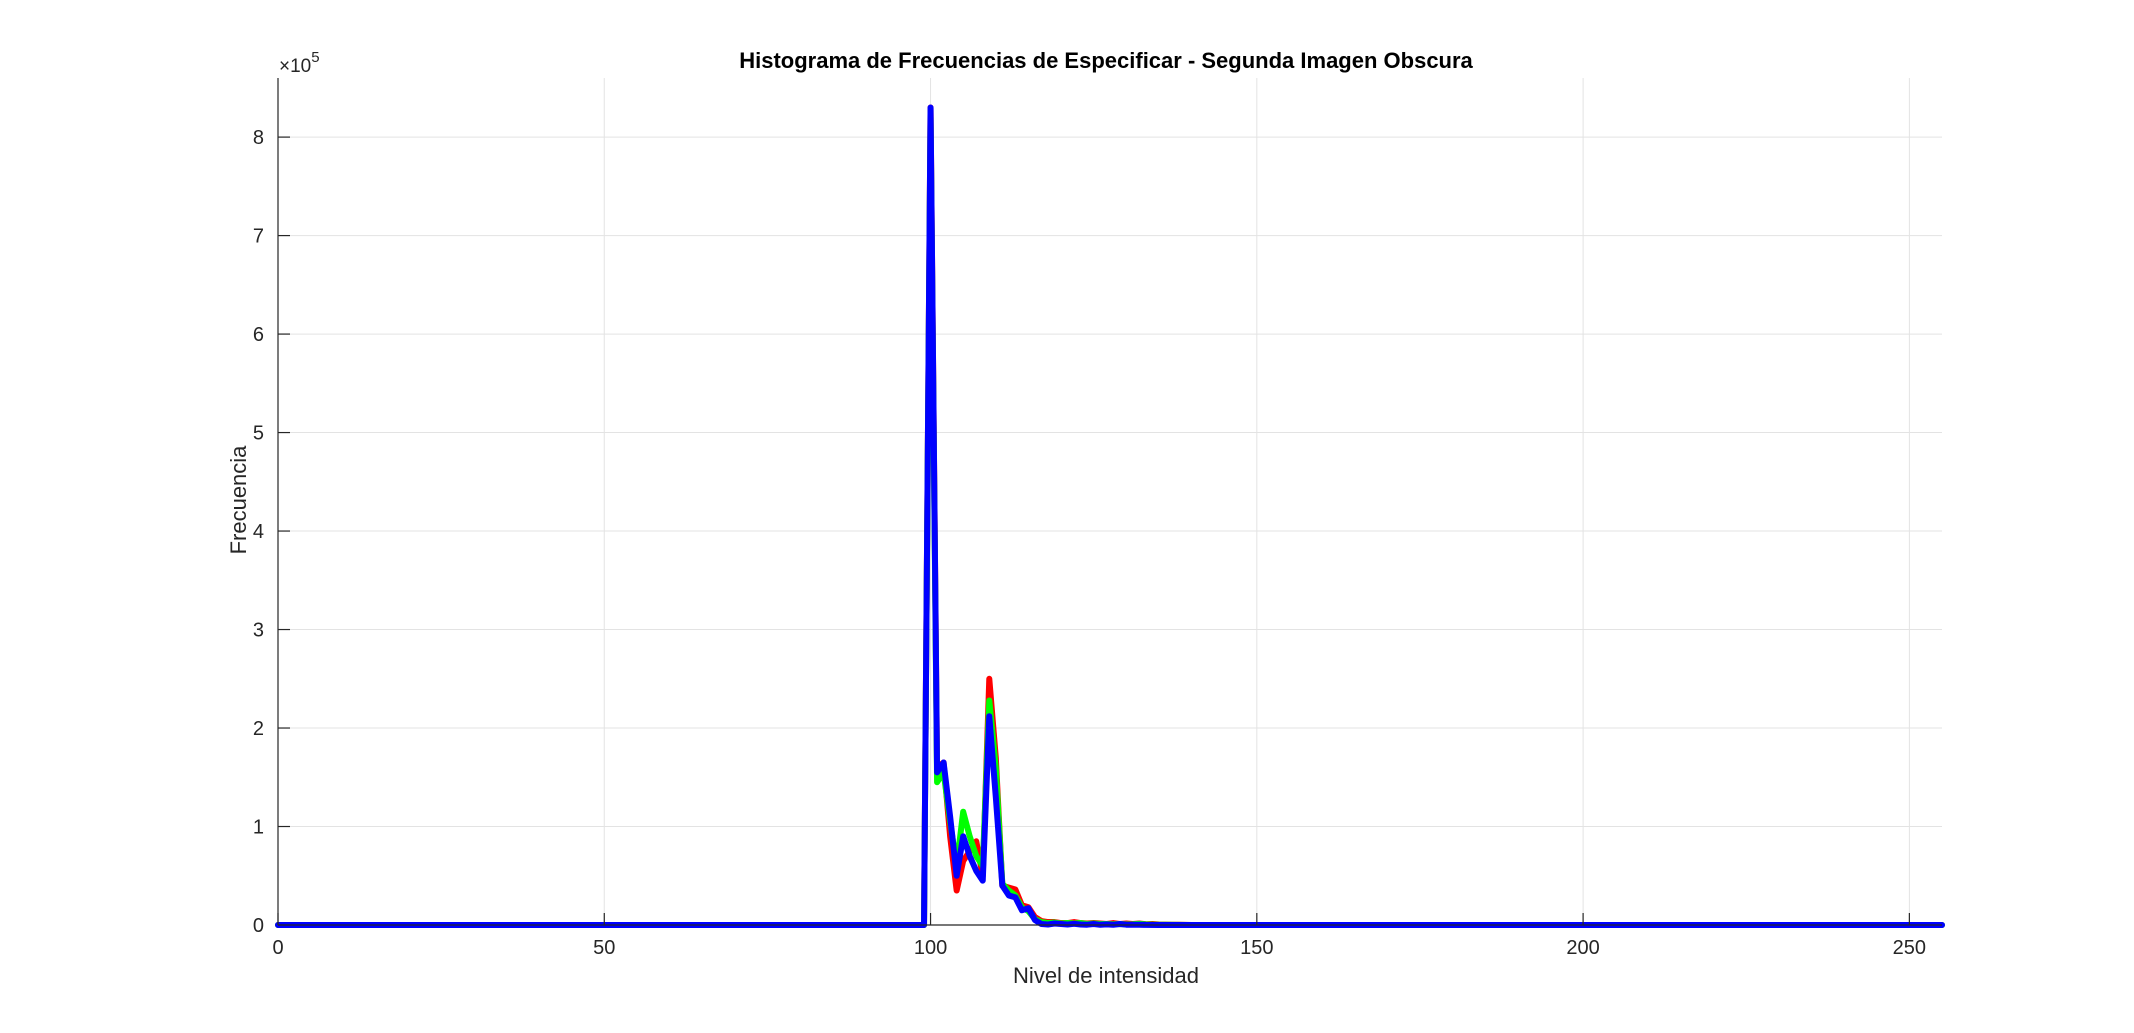  What do you see at coordinates (1909, 948) in the screenshot?
I see `x-tick-label-5: 250` at bounding box center [1909, 948].